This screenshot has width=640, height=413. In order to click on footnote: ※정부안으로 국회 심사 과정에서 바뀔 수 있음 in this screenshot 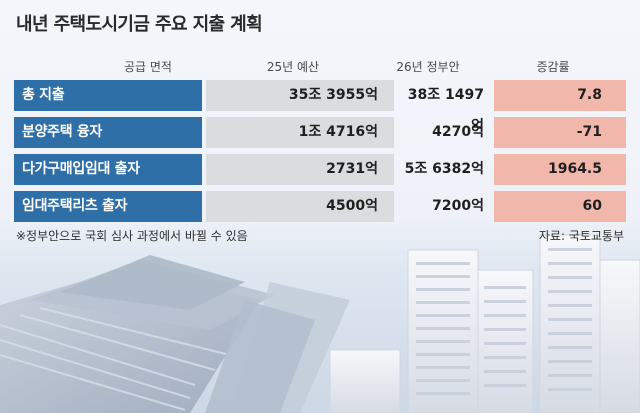, I will do `click(132, 236)`.